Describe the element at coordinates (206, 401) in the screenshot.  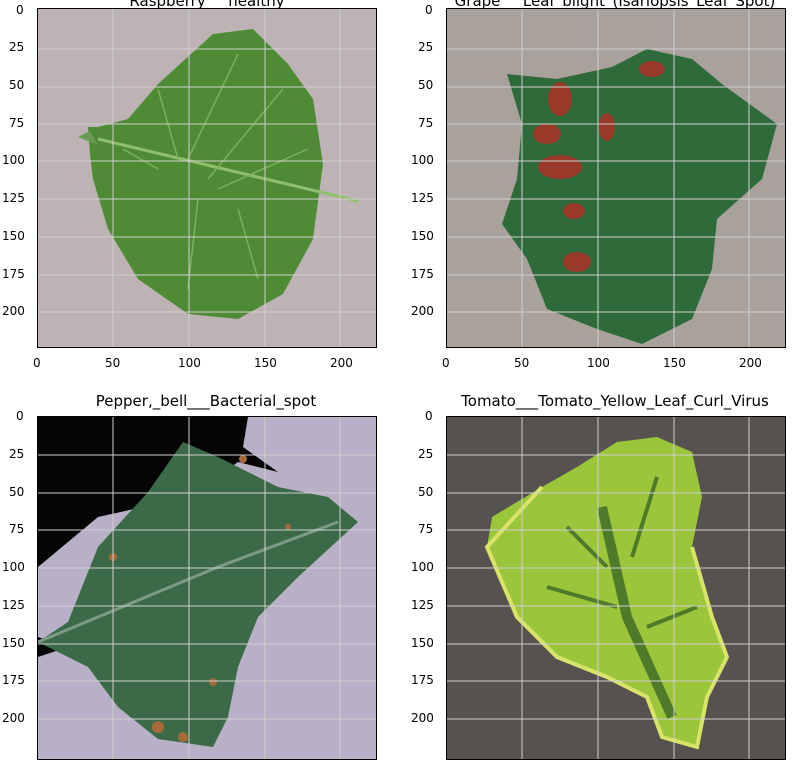
I see `subplot-title: Pepper,_bell___Bacterial_spot` at that location.